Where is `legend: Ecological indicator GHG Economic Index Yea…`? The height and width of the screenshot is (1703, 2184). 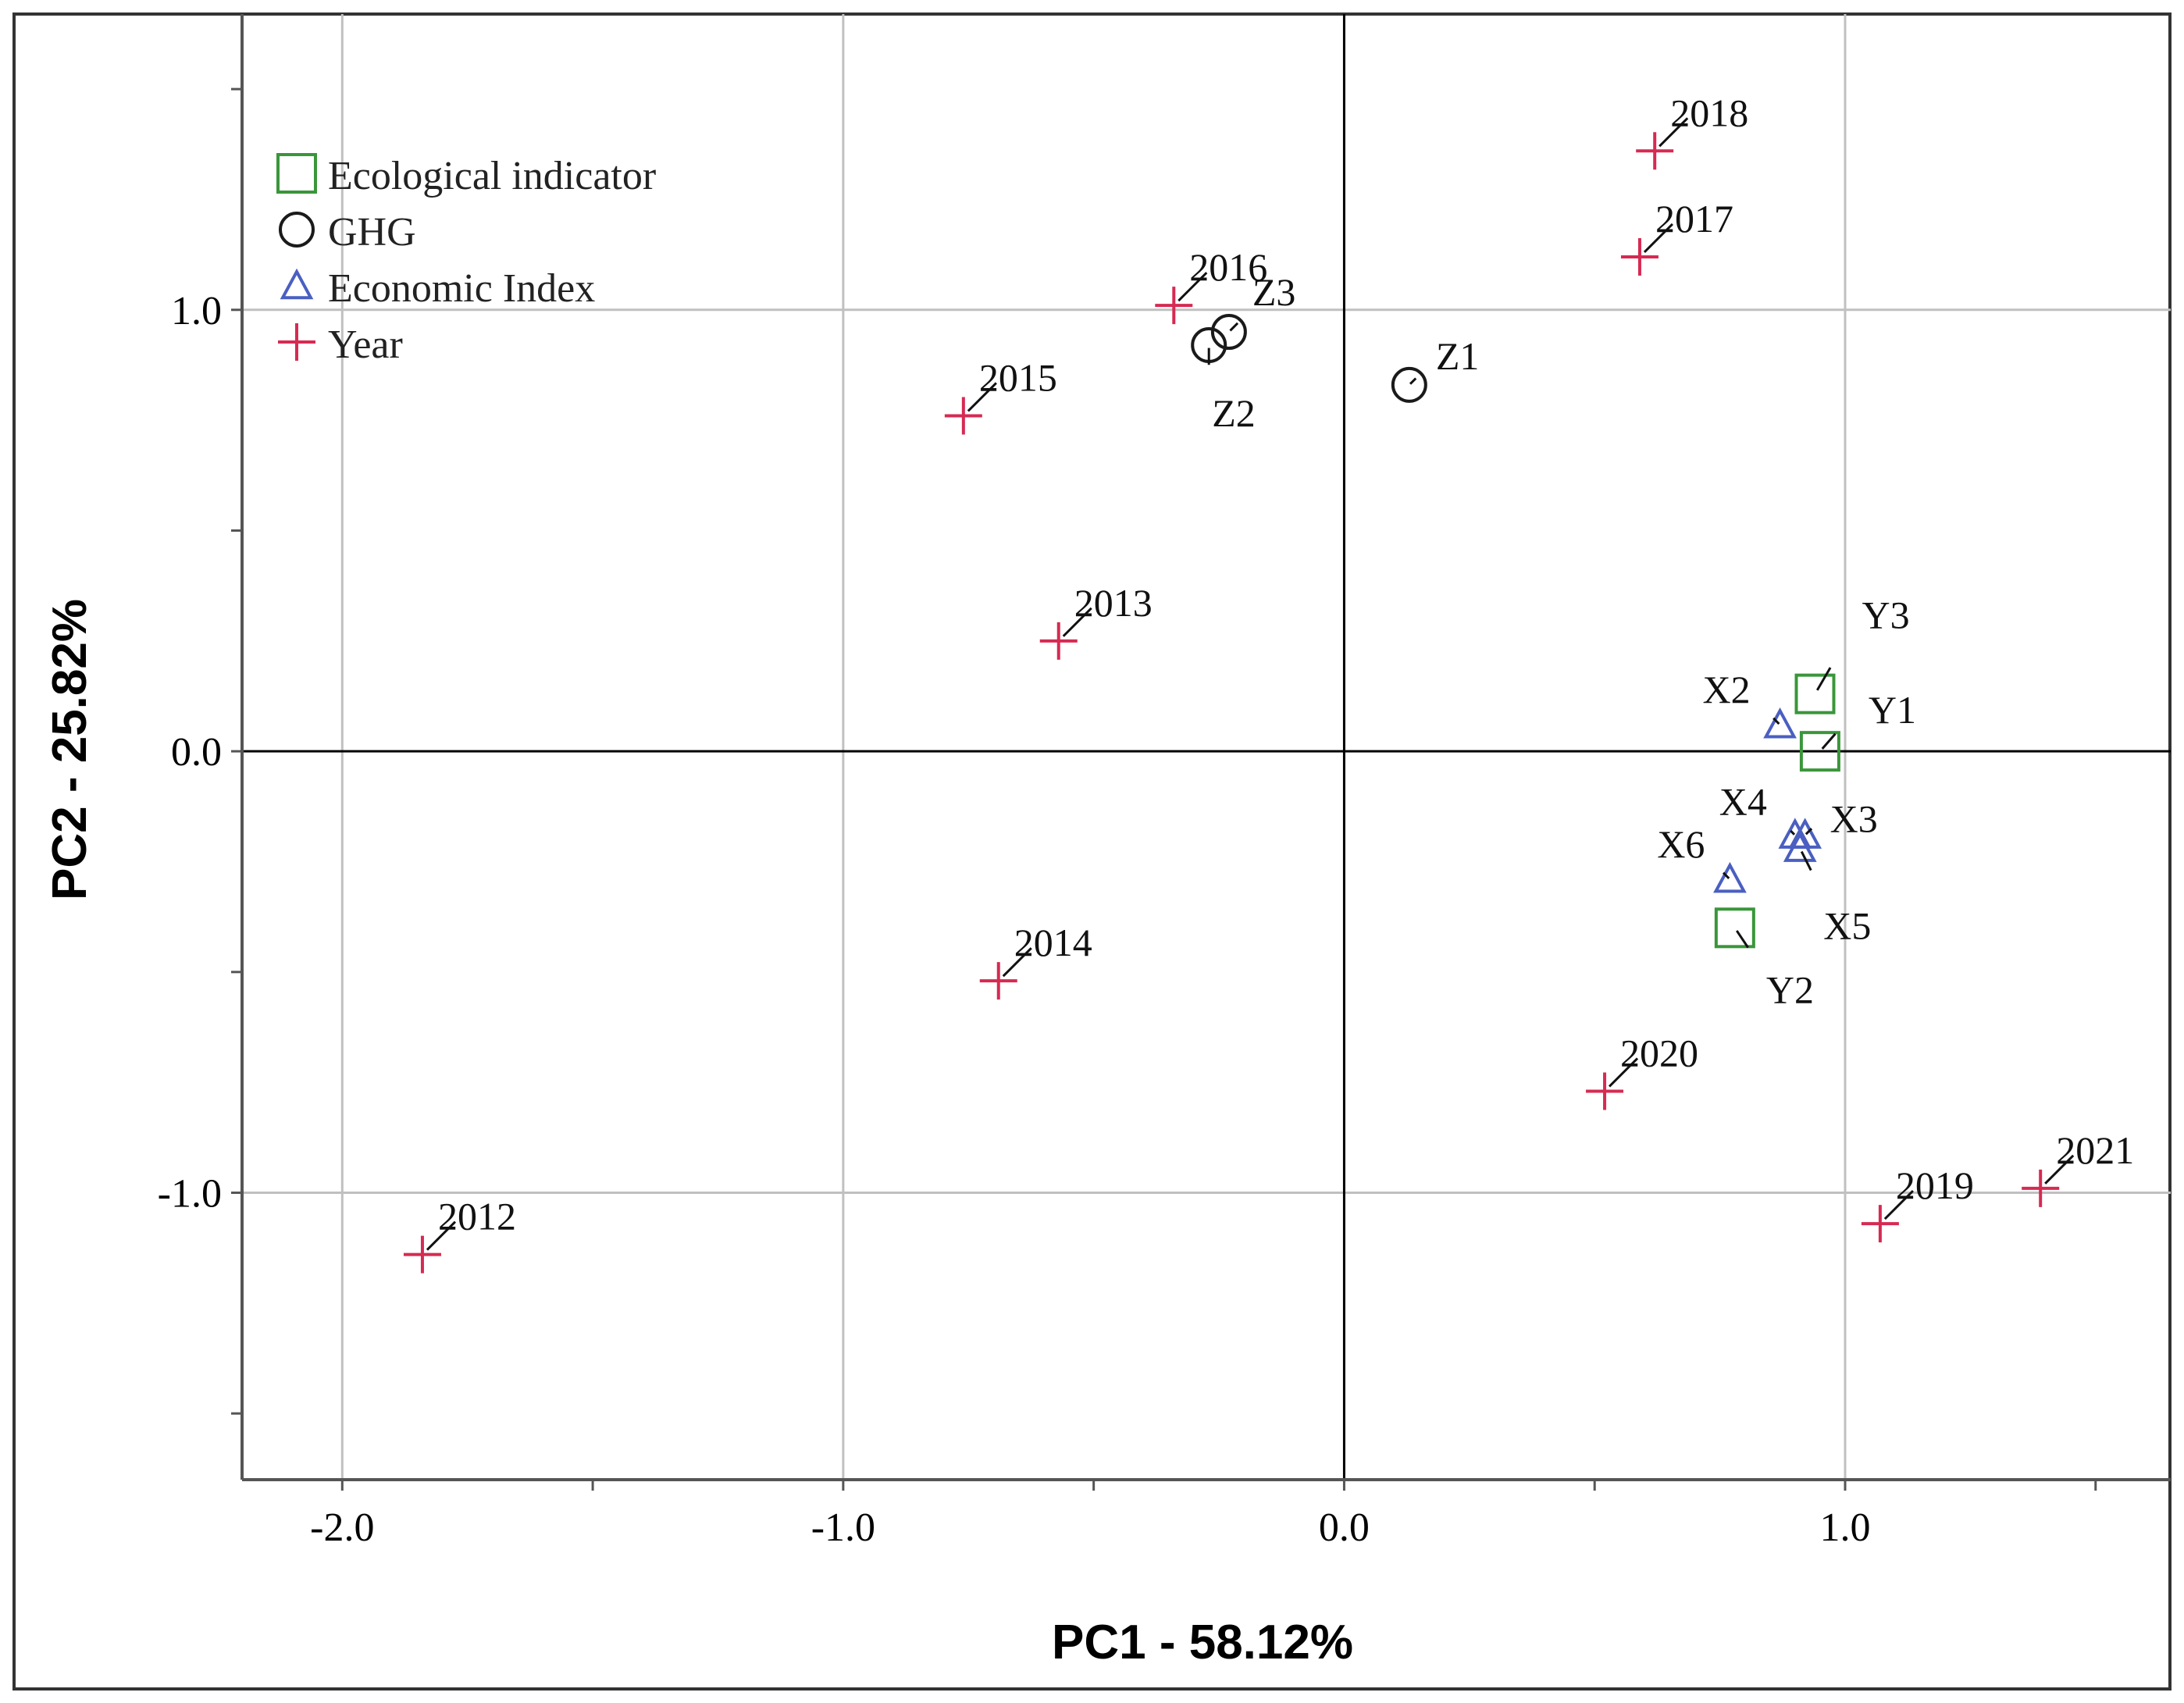
legend: Ecological indicator GHG Economic Index Yea… is located at coordinates (466, 260).